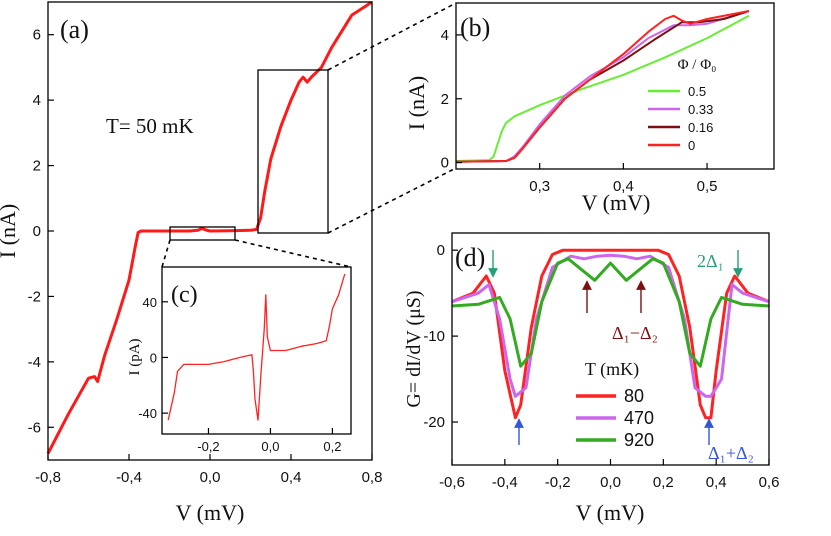 This screenshot has height=536, width=831. I want to click on x-tick-label-d-3: 0,0, so click(610, 482).